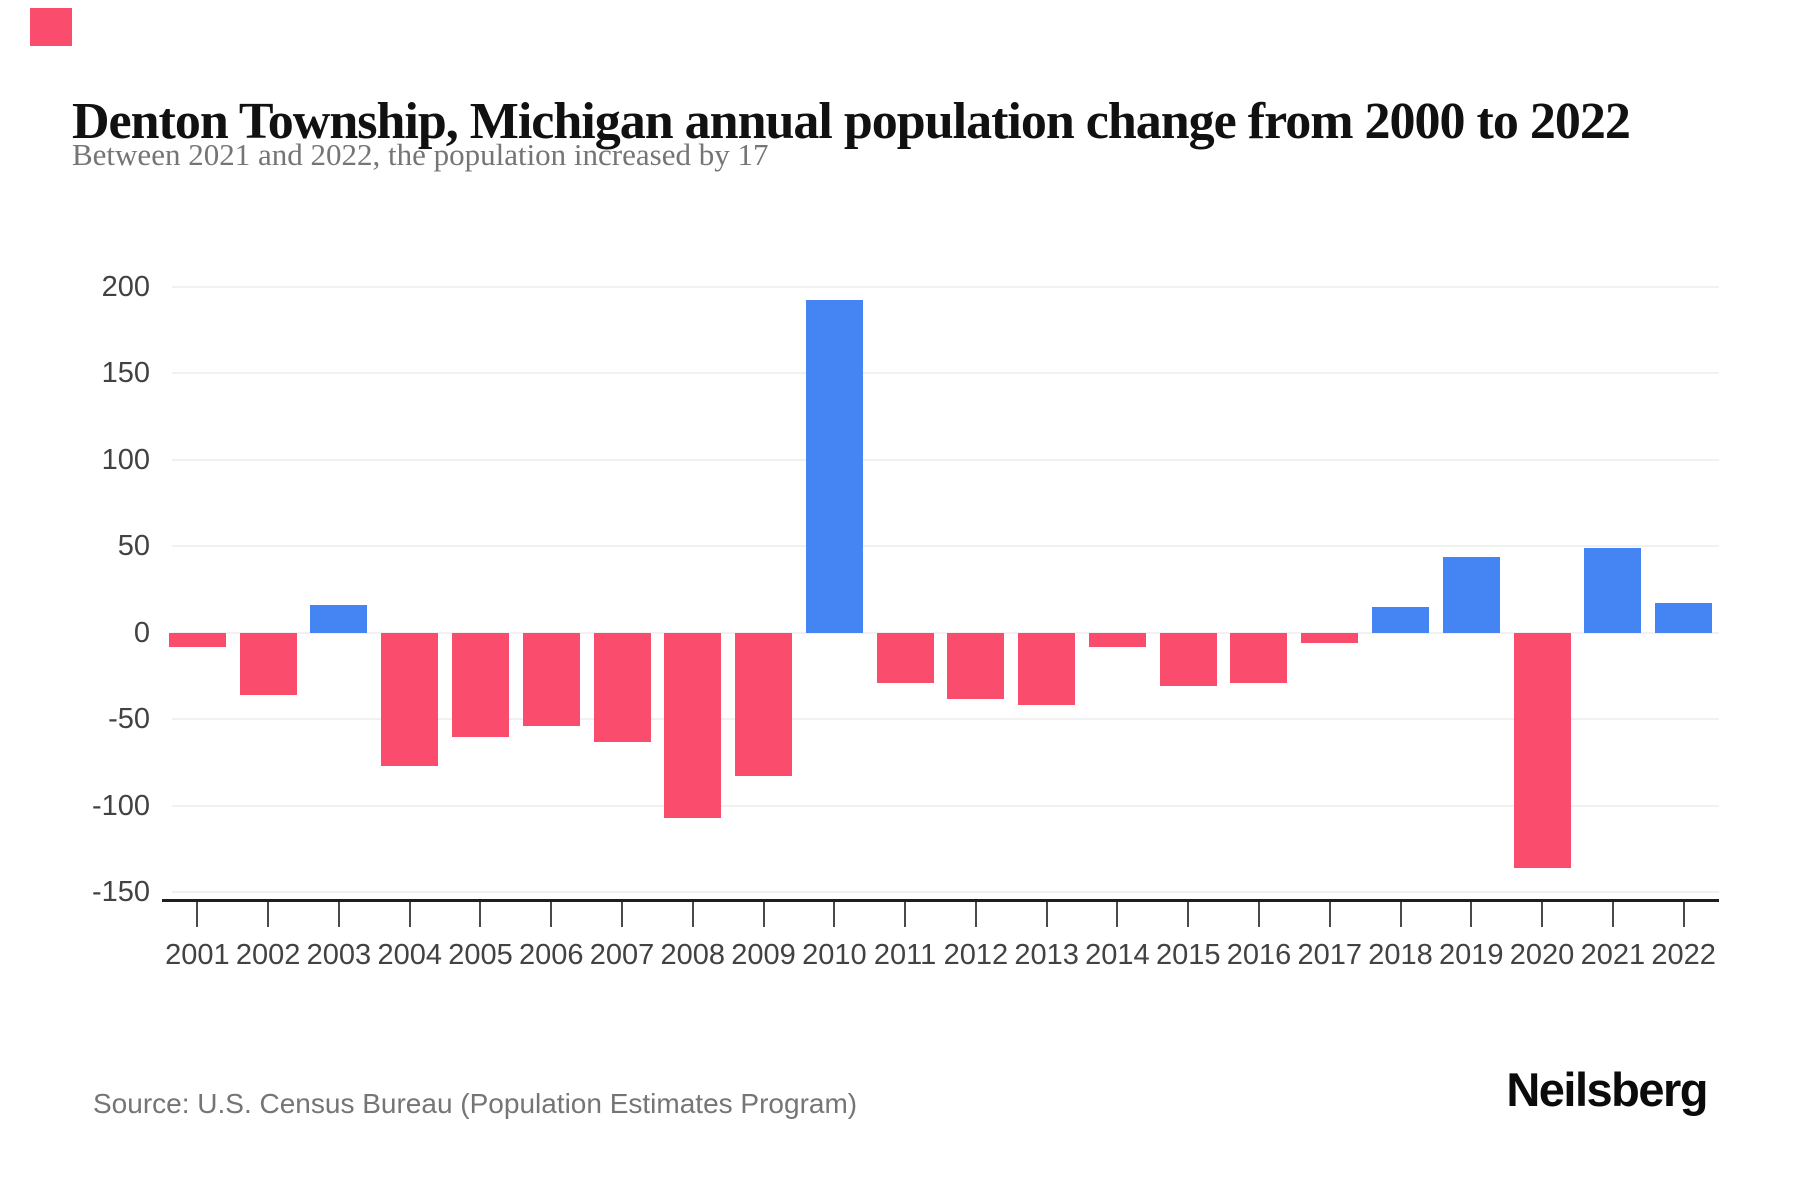  I want to click on bar-2022, so click(1684, 618).